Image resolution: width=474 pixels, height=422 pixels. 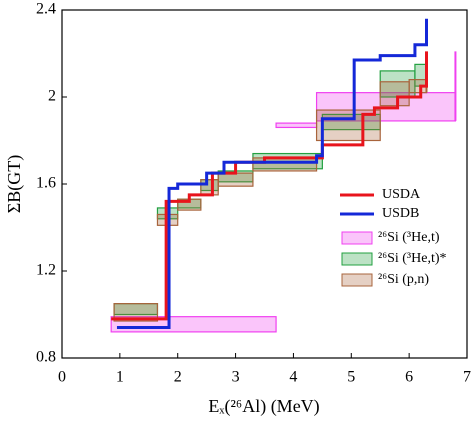 What do you see at coordinates (293, 377) in the screenshot?
I see `x-tick-label: 4` at bounding box center [293, 377].